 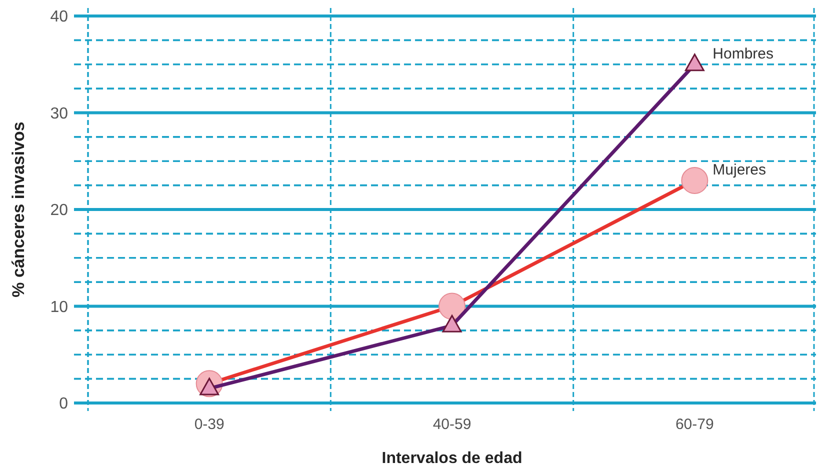 What do you see at coordinates (59, 307) in the screenshot?
I see `y-tick-label: 10` at bounding box center [59, 307].